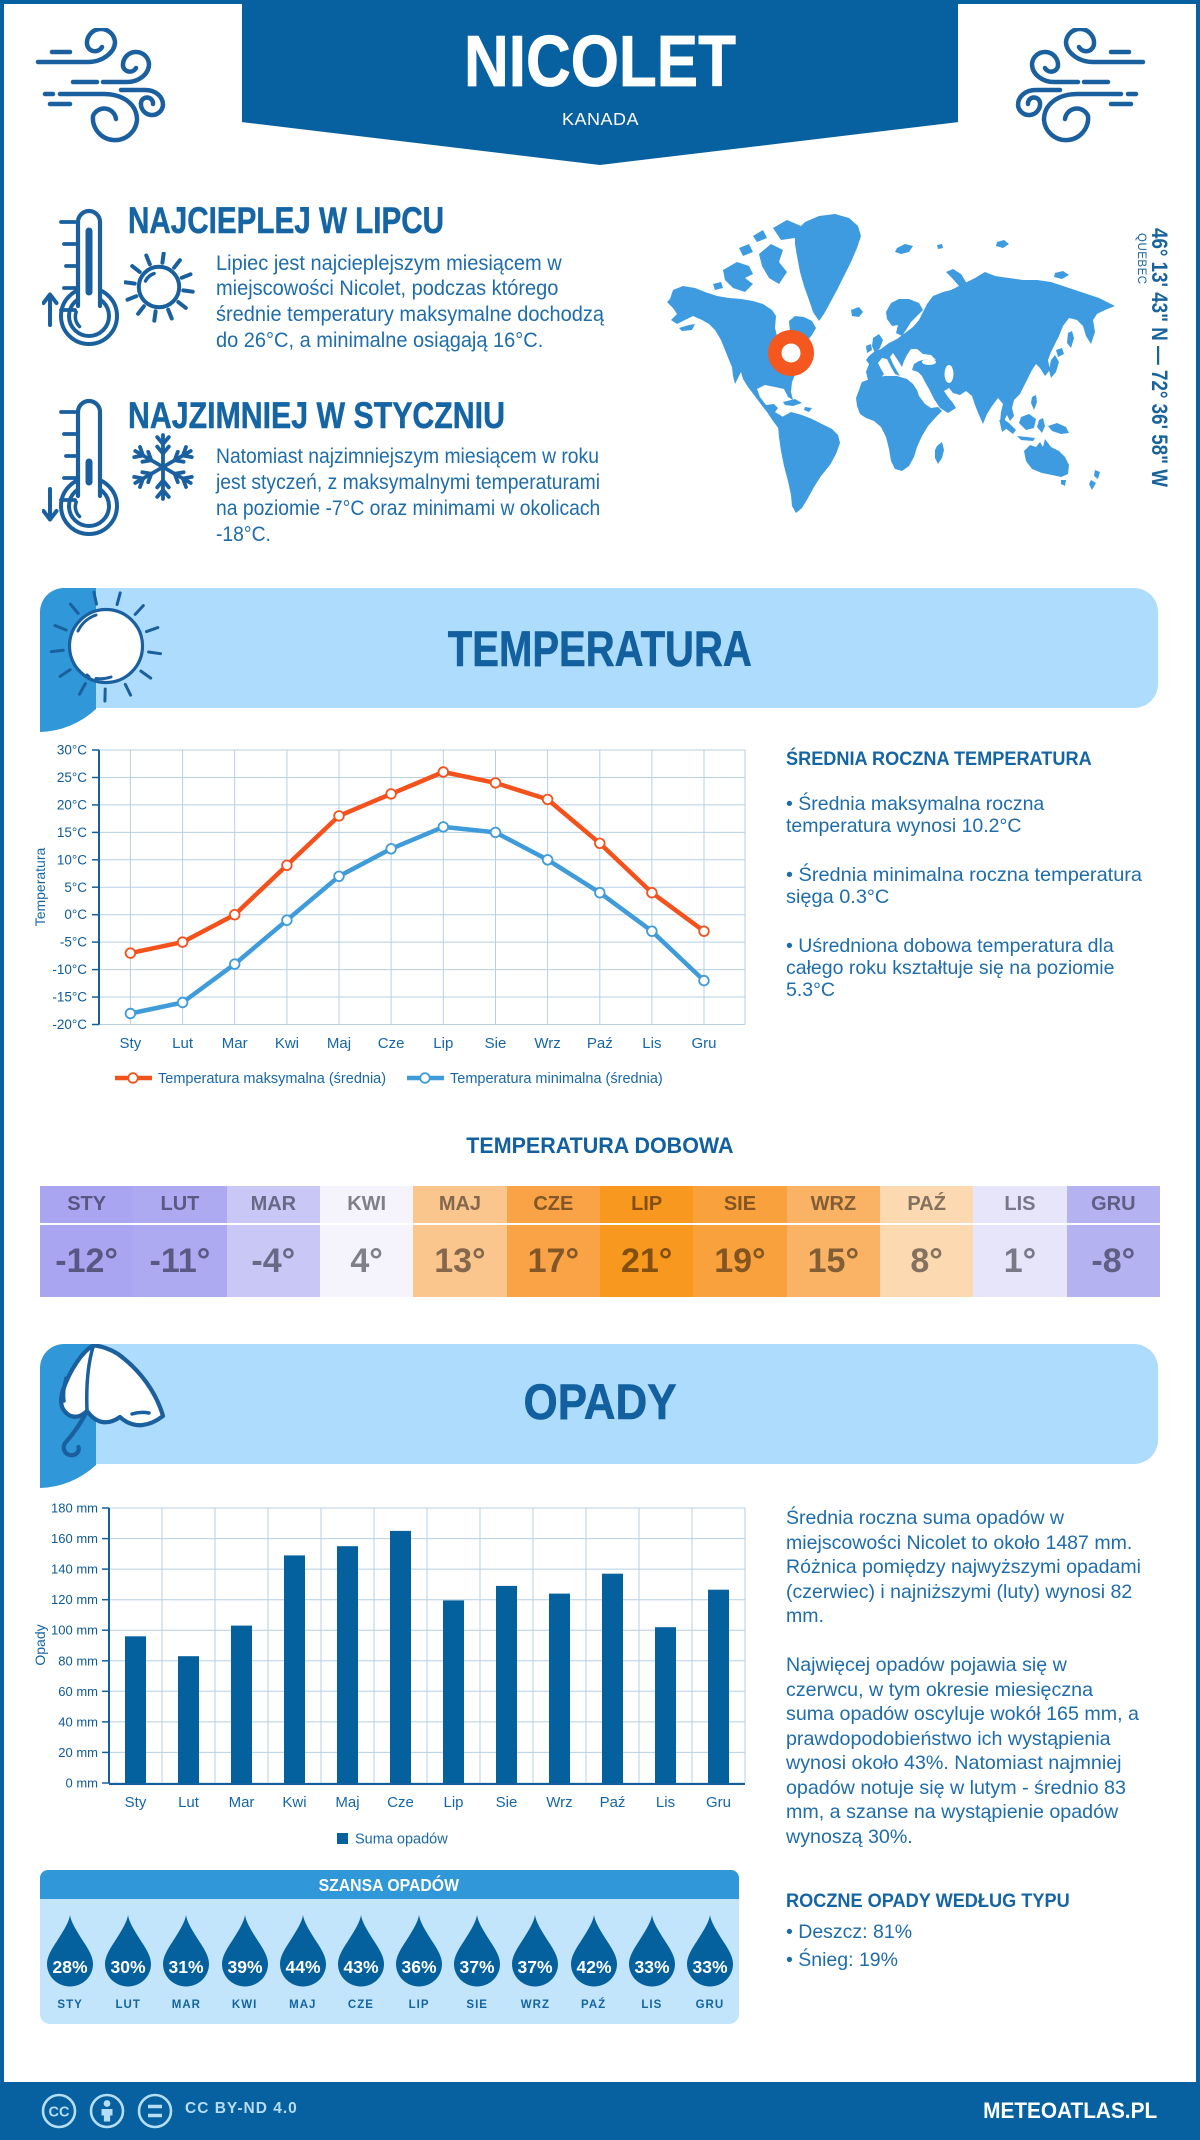 The width and height of the screenshot is (1200, 2140). I want to click on svg-text: 39%, so click(244, 1967).